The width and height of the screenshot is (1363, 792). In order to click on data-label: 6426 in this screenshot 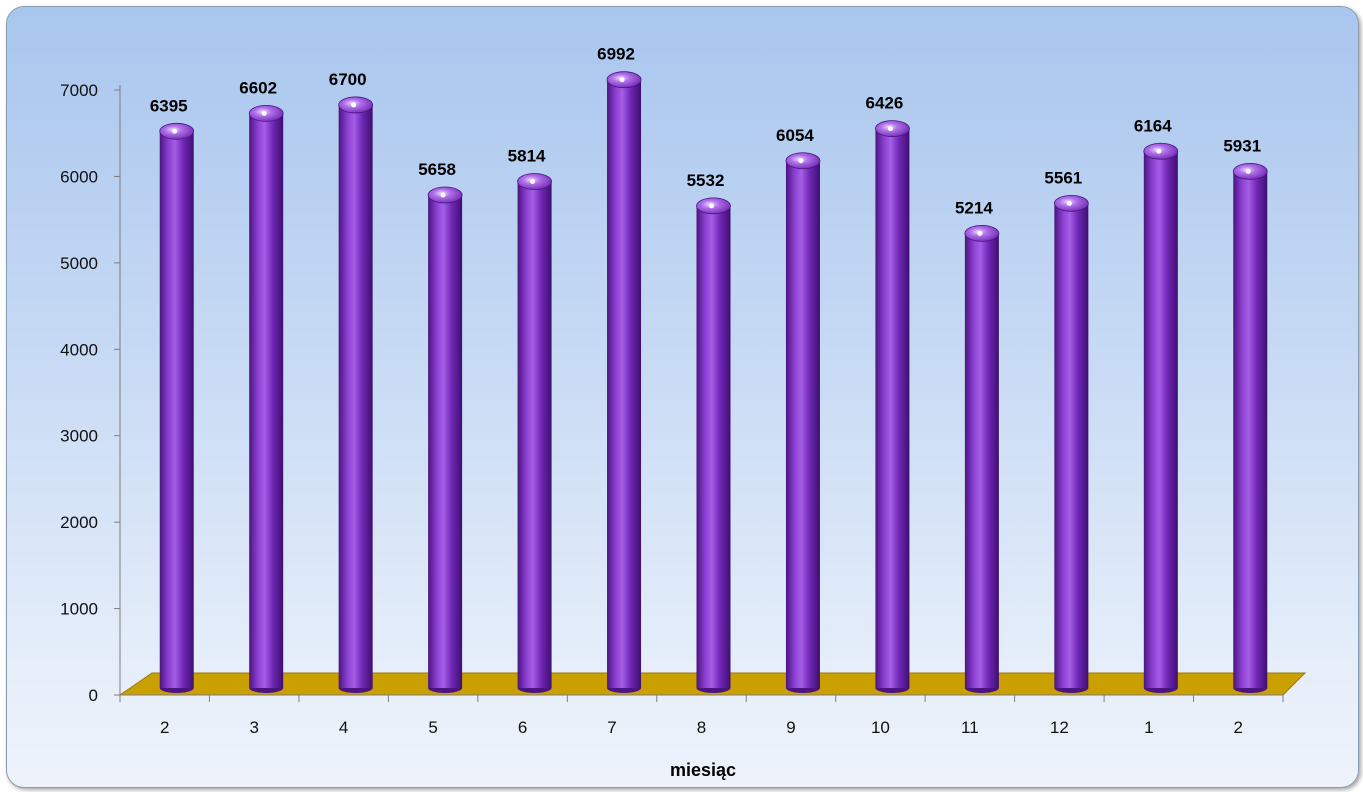, I will do `click(885, 103)`.